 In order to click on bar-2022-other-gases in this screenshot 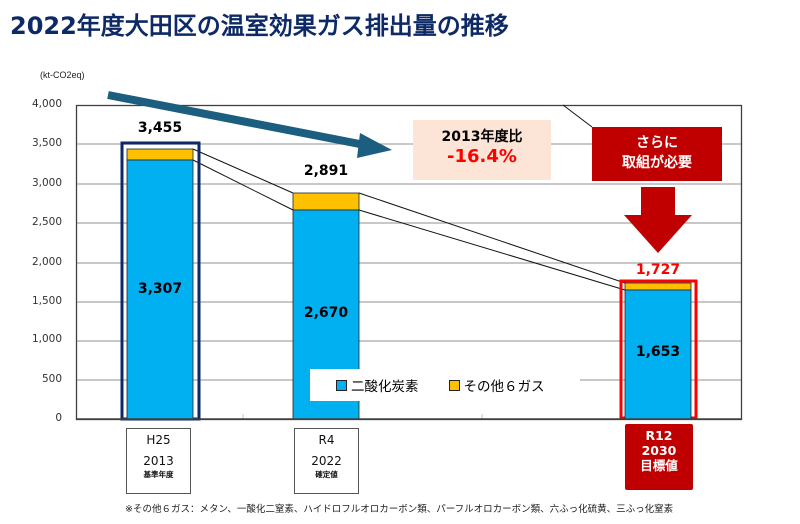, I will do `click(326, 201)`.